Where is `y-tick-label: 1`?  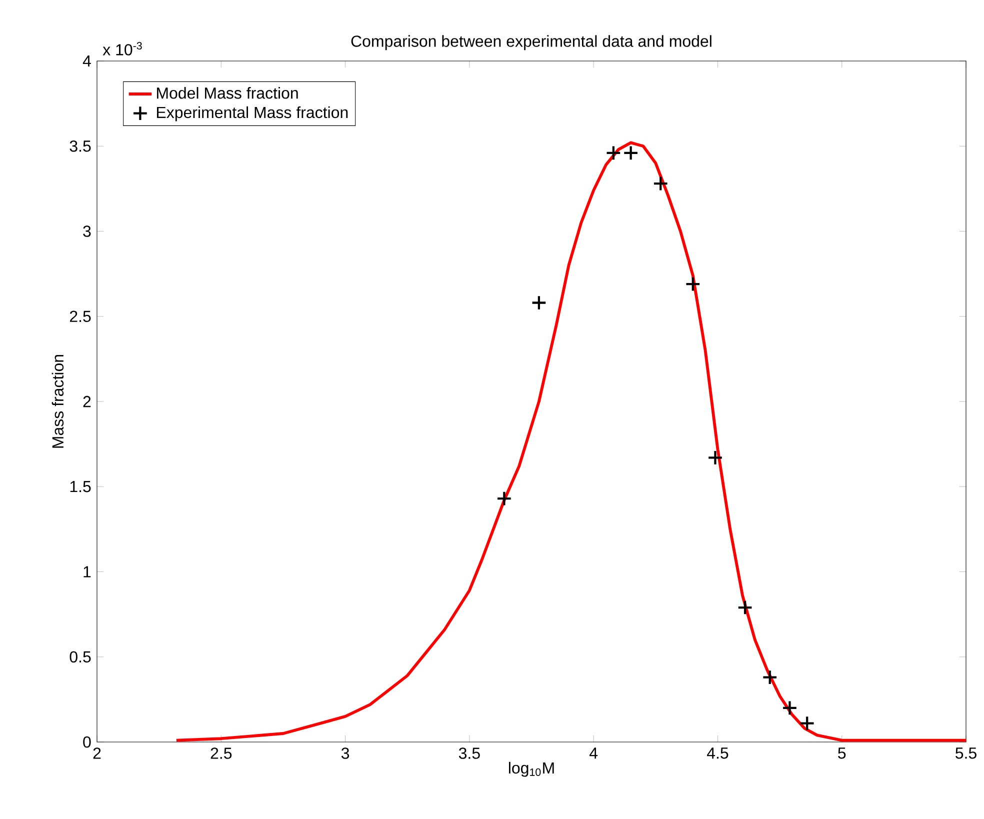 y-tick-label: 1 is located at coordinates (87, 572).